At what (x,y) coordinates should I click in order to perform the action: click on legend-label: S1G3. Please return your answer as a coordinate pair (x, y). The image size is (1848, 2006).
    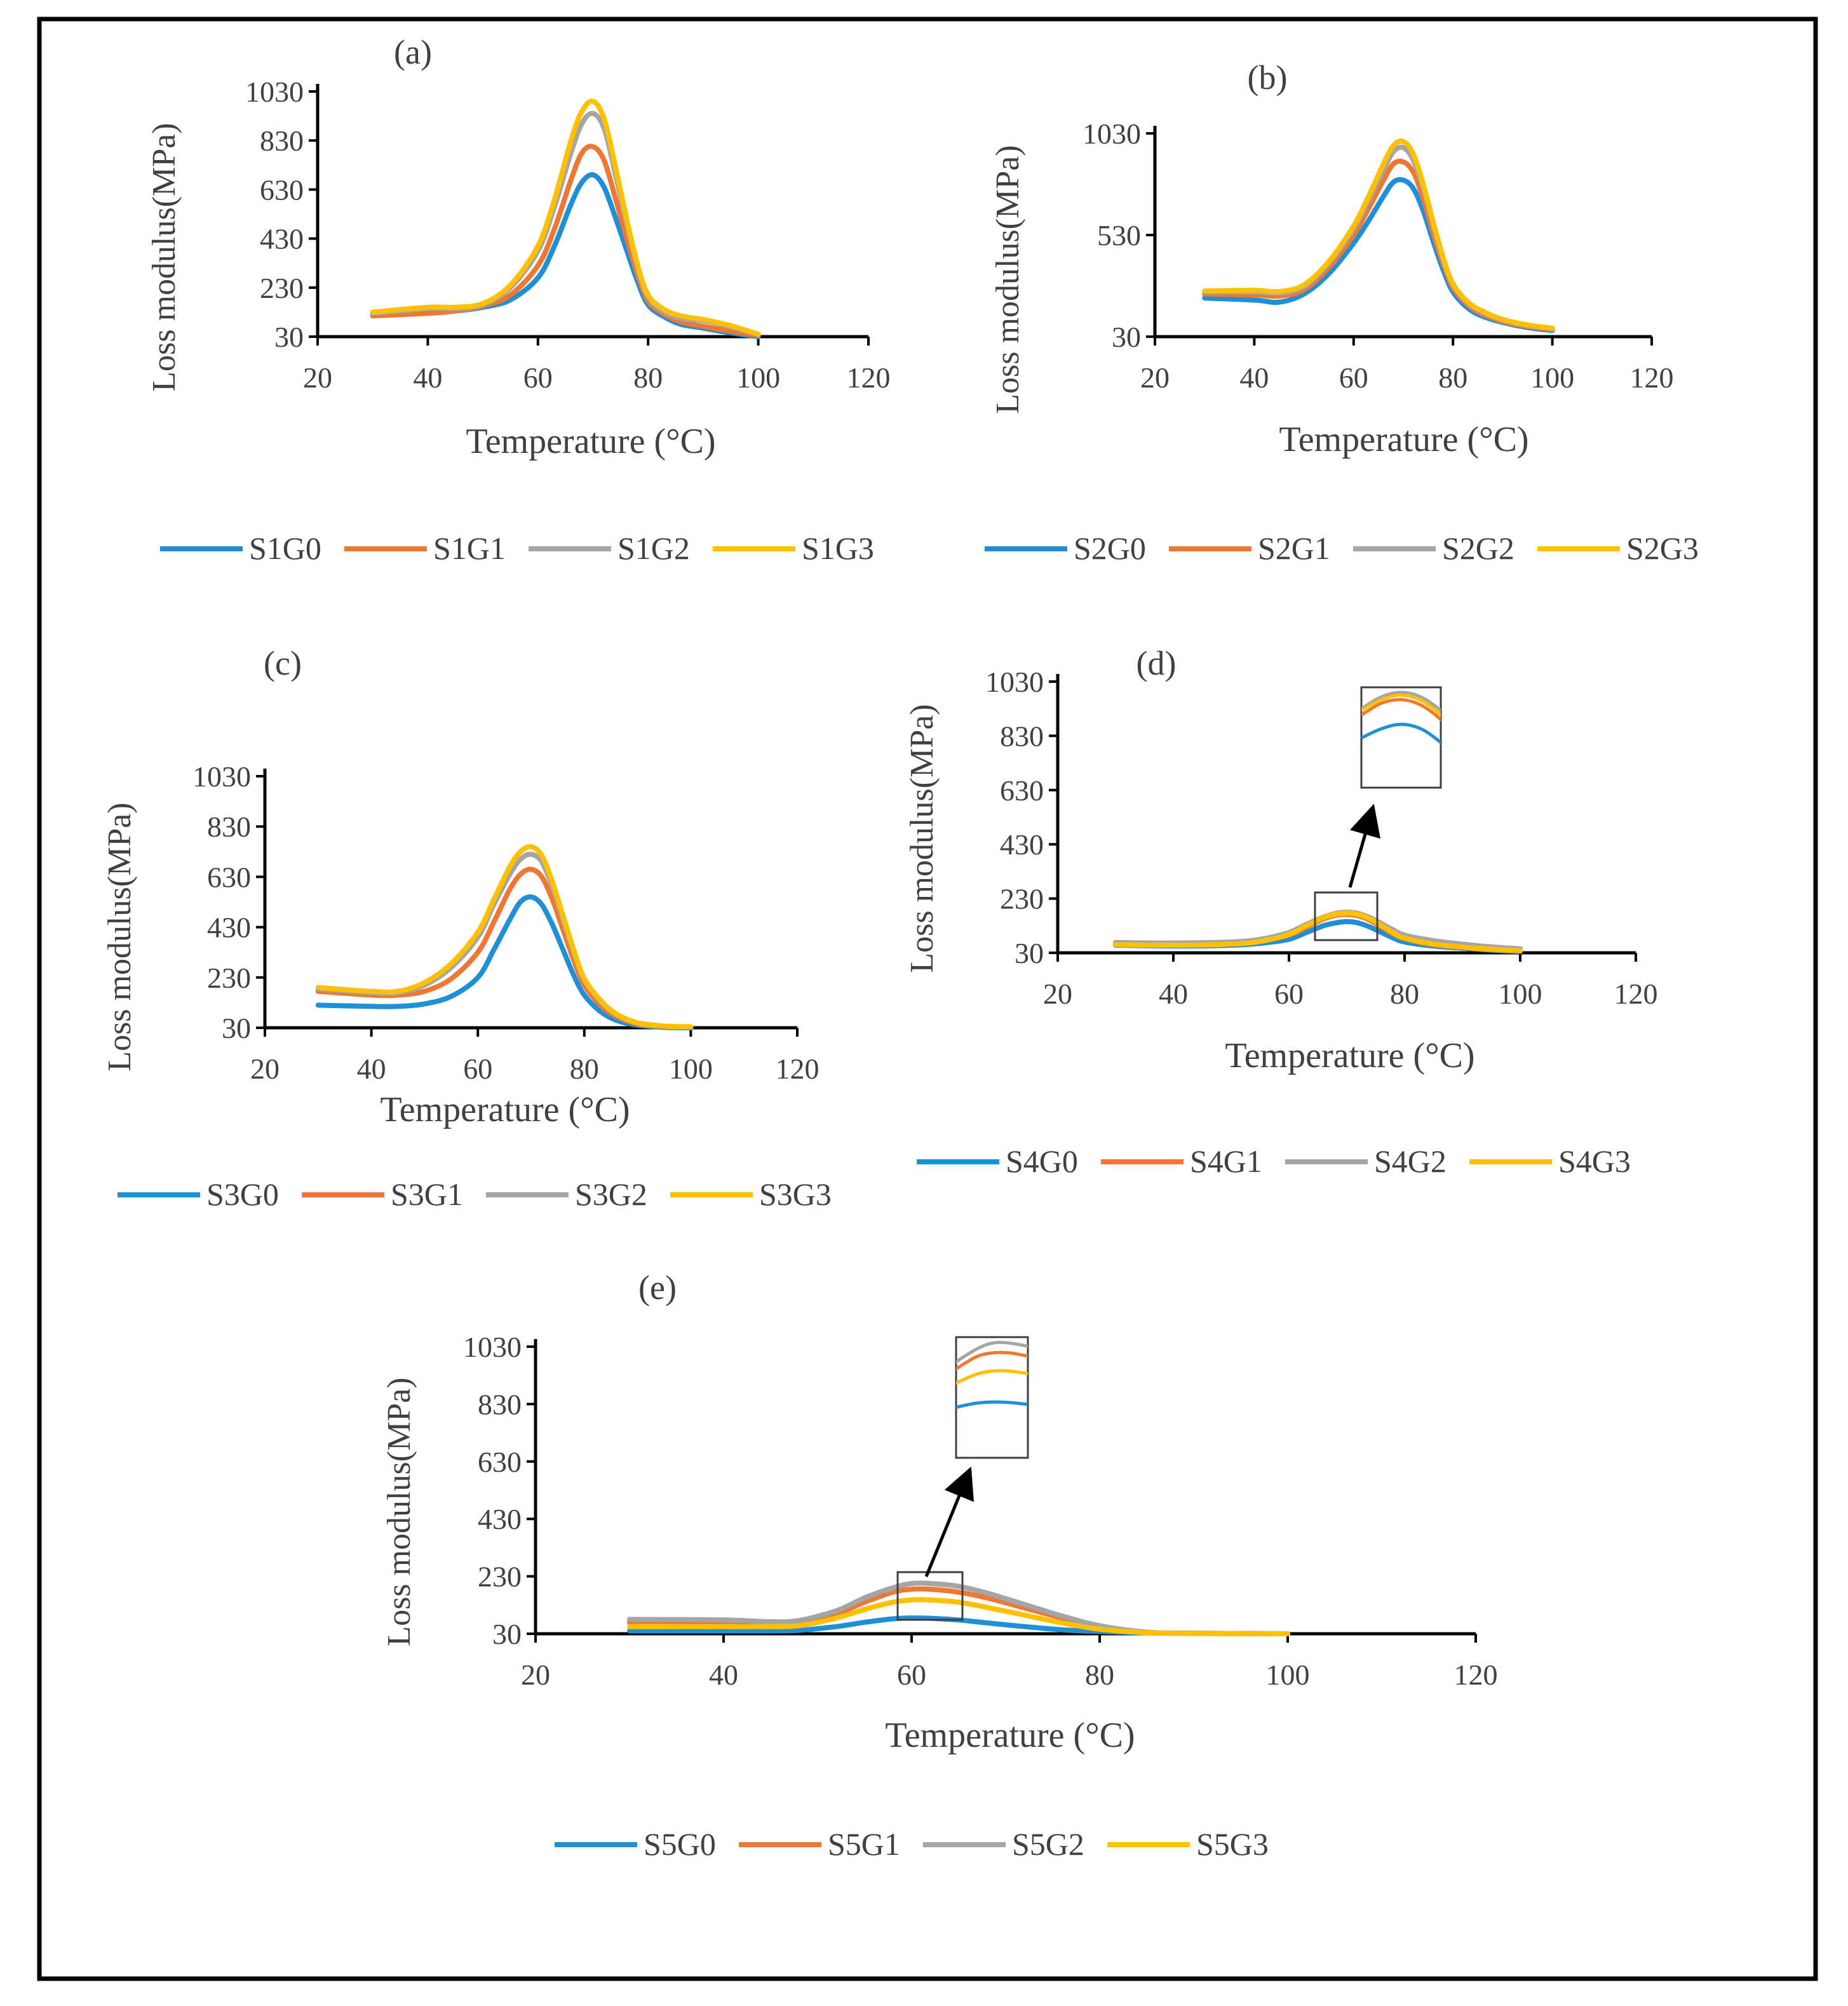
    Looking at the image, I should click on (838, 548).